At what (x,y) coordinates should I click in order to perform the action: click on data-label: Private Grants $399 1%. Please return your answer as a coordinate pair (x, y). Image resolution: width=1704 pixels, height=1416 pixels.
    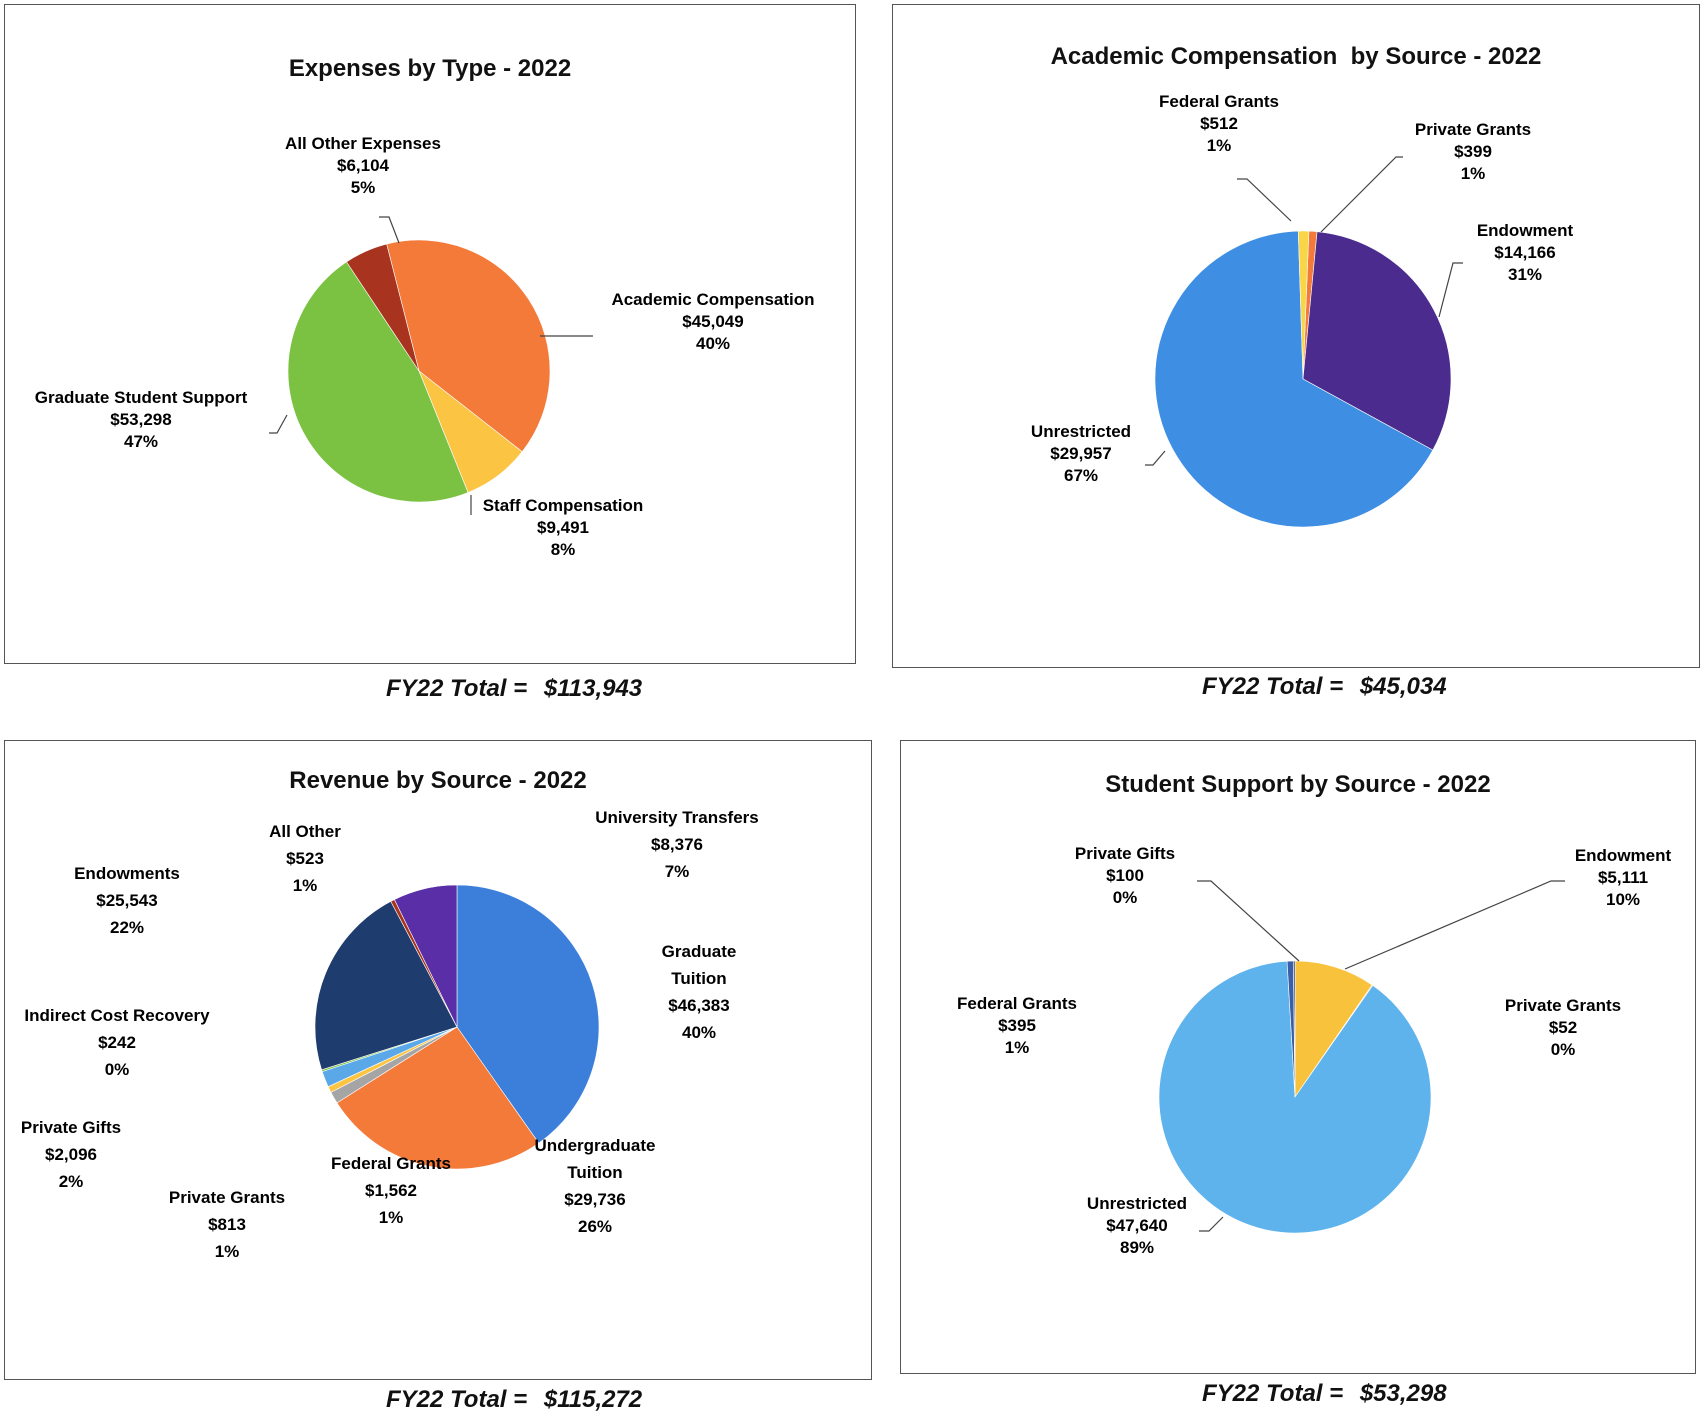
    Looking at the image, I should click on (1473, 151).